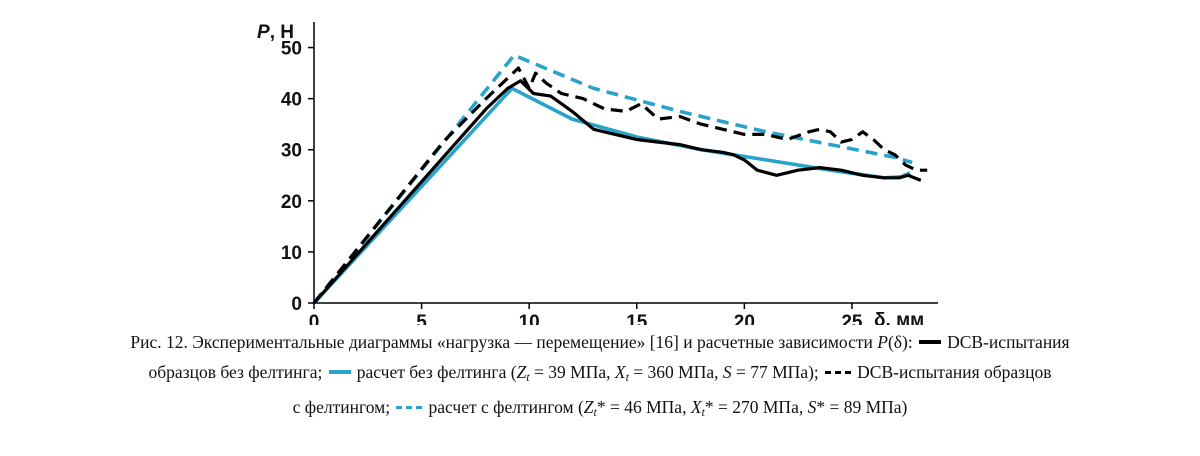  I want to click on x-tick-label: 0, so click(314, 318).